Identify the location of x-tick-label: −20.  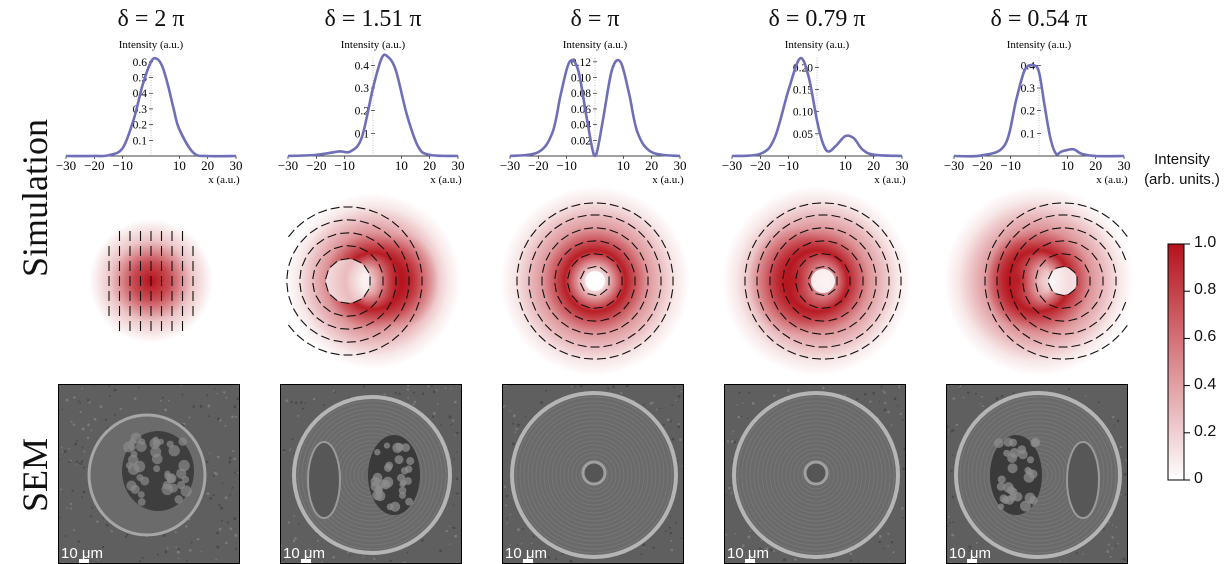
(538, 165).